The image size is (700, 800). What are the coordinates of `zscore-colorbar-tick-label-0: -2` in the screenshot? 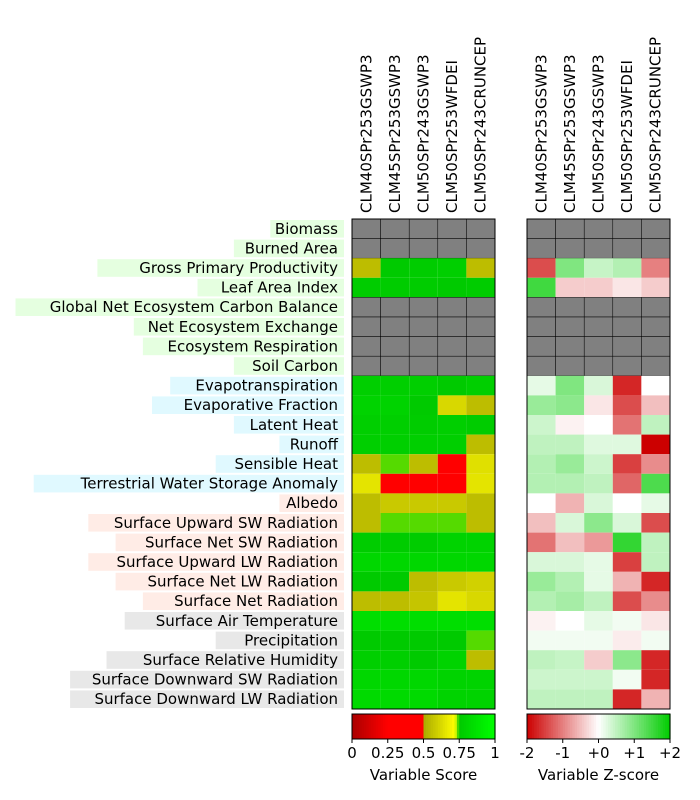 It's located at (527, 753).